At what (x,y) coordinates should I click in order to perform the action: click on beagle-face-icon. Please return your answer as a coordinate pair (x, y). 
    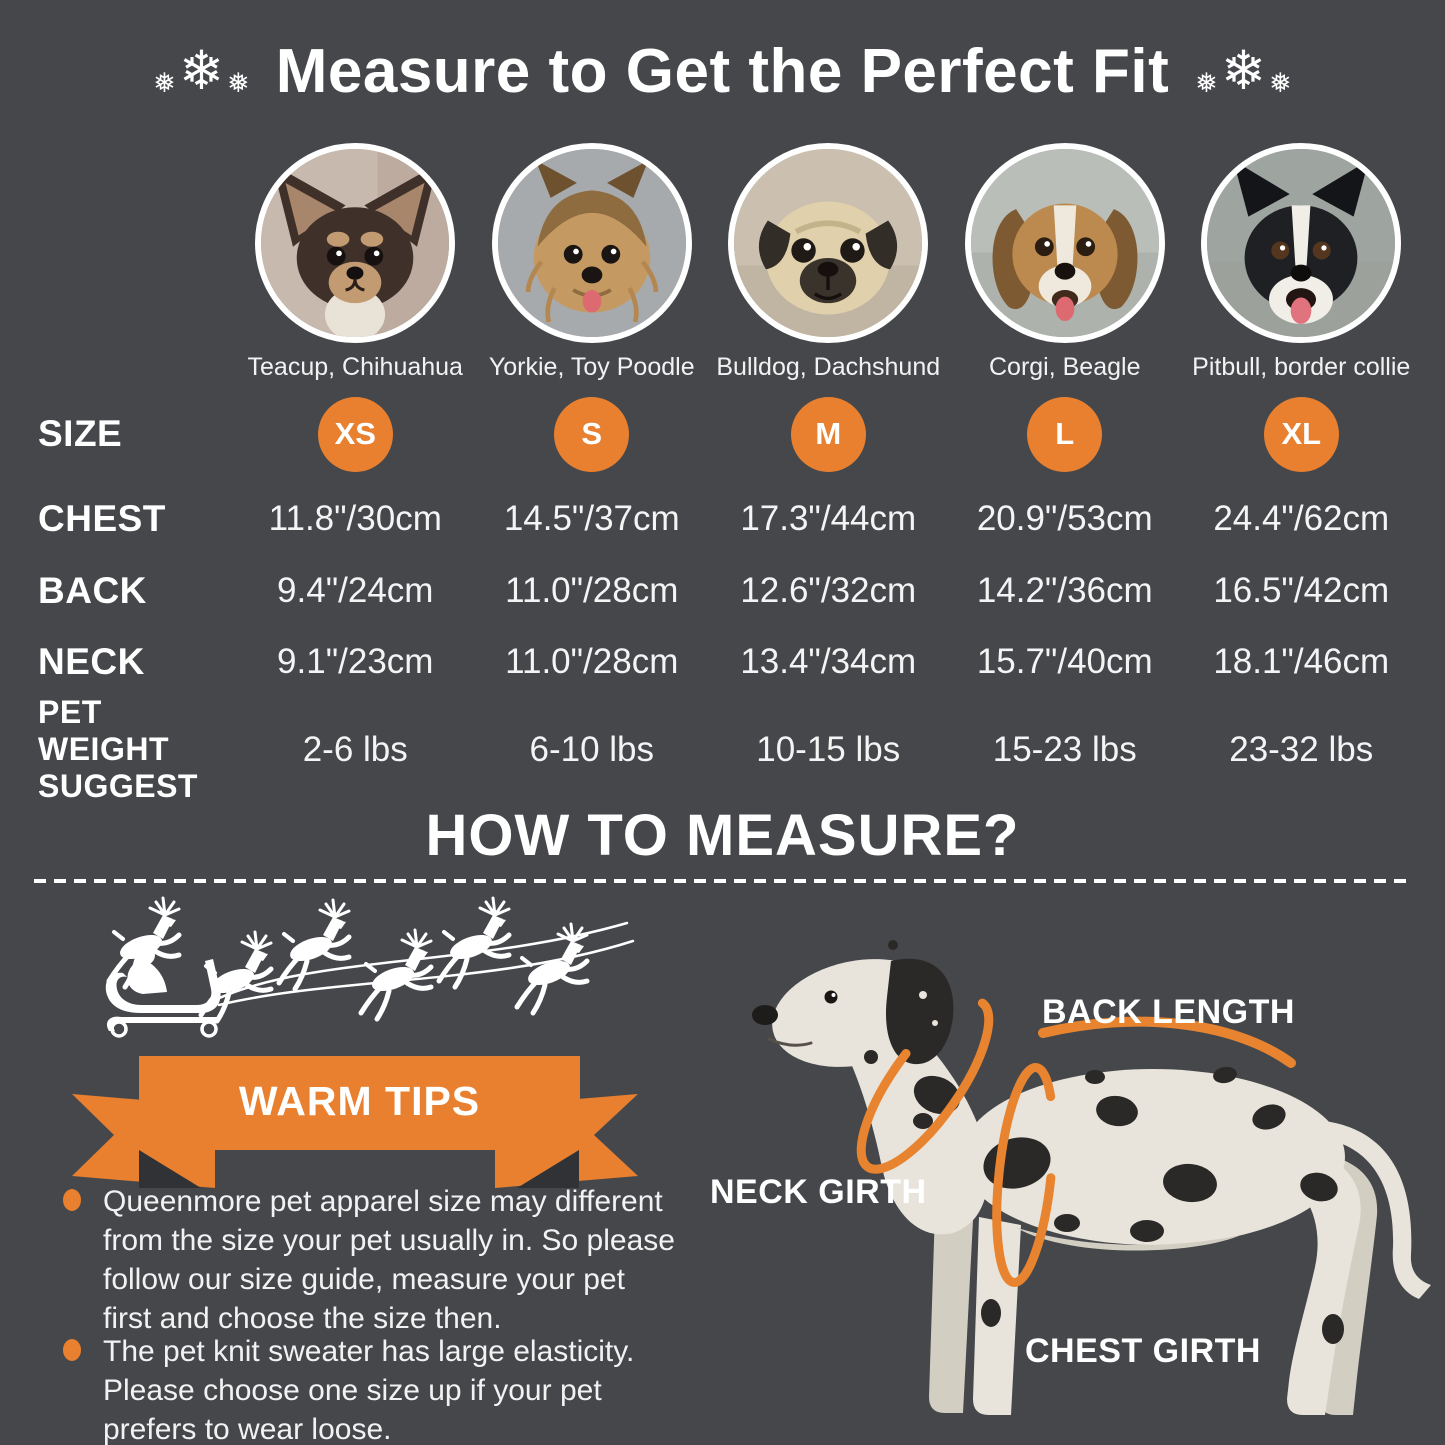
    Looking at the image, I should click on (1064, 243).